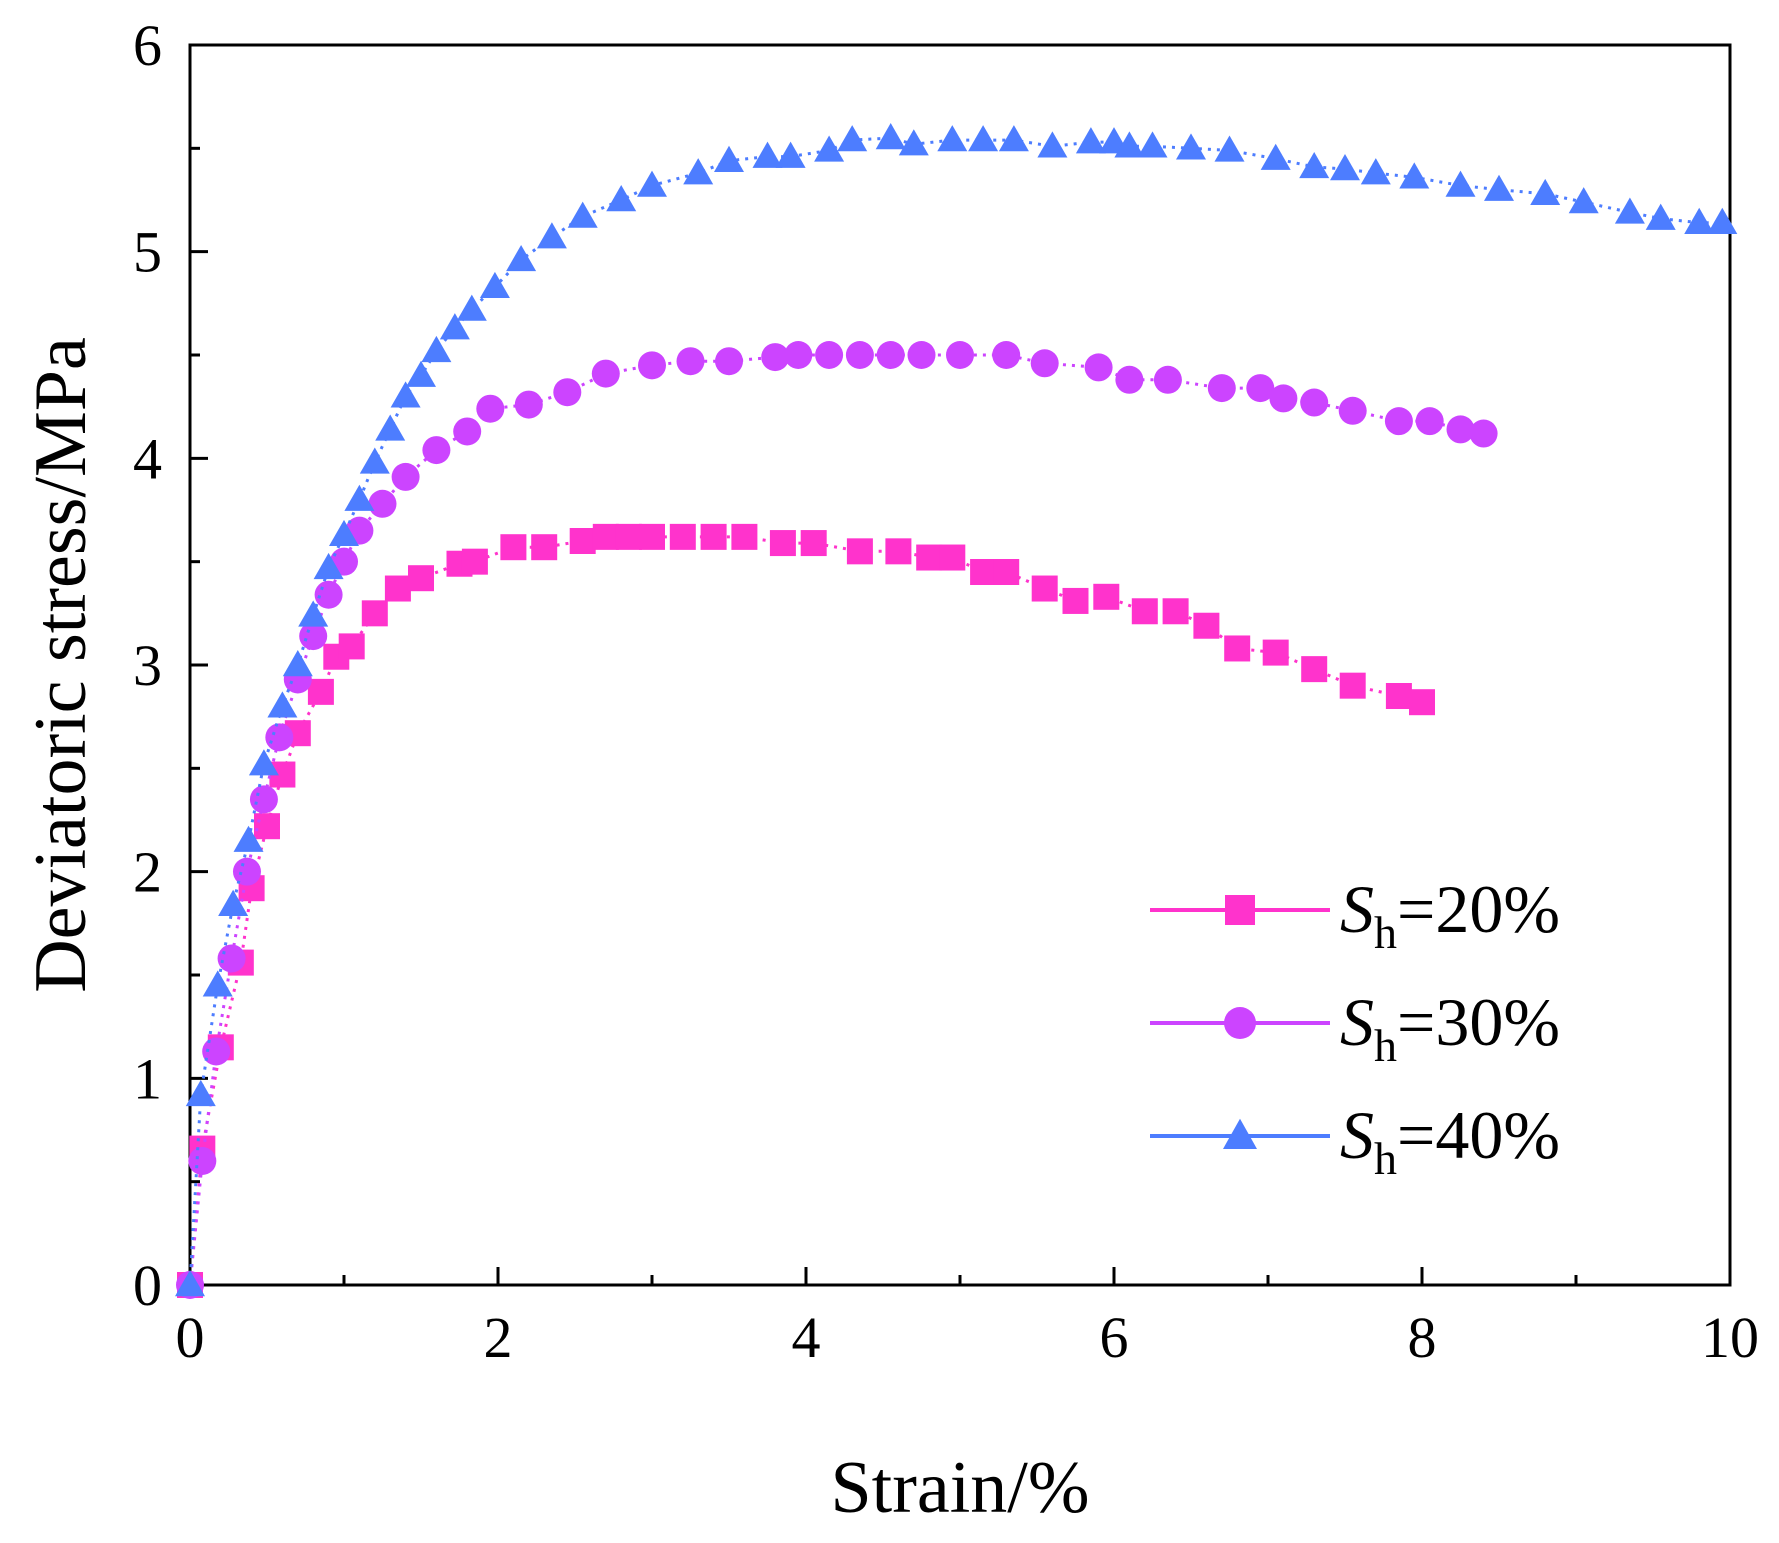 The width and height of the screenshot is (1779, 1543). What do you see at coordinates (1422, 1337) in the screenshot?
I see `x-tick-label: 8` at bounding box center [1422, 1337].